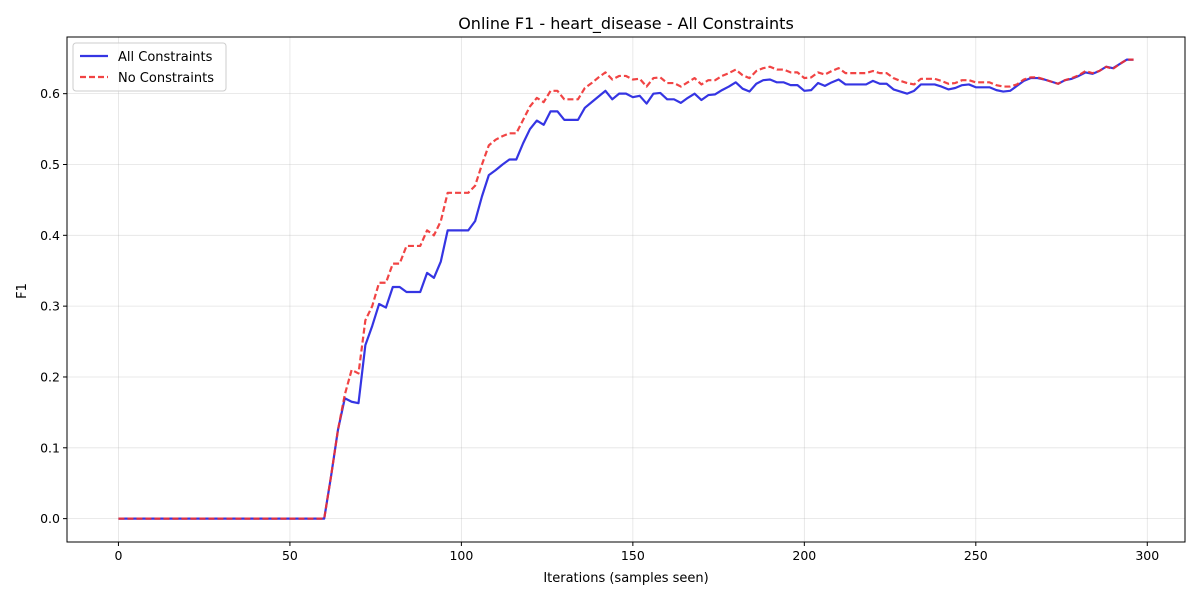 The height and width of the screenshot is (600, 1200). Describe the element at coordinates (804, 555) in the screenshot. I see `x-tick-label: 200` at that location.